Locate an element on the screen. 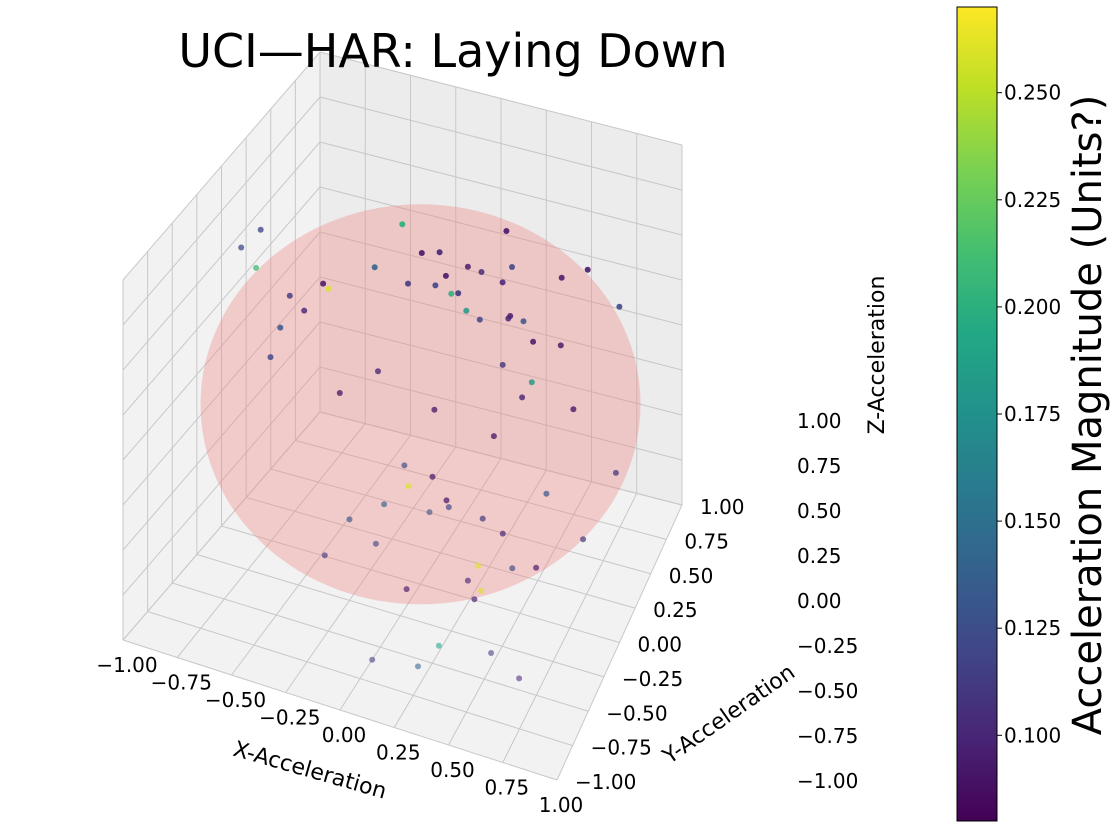 The height and width of the screenshot is (829, 1118). y-tick-label: 0.00 is located at coordinates (660, 645).